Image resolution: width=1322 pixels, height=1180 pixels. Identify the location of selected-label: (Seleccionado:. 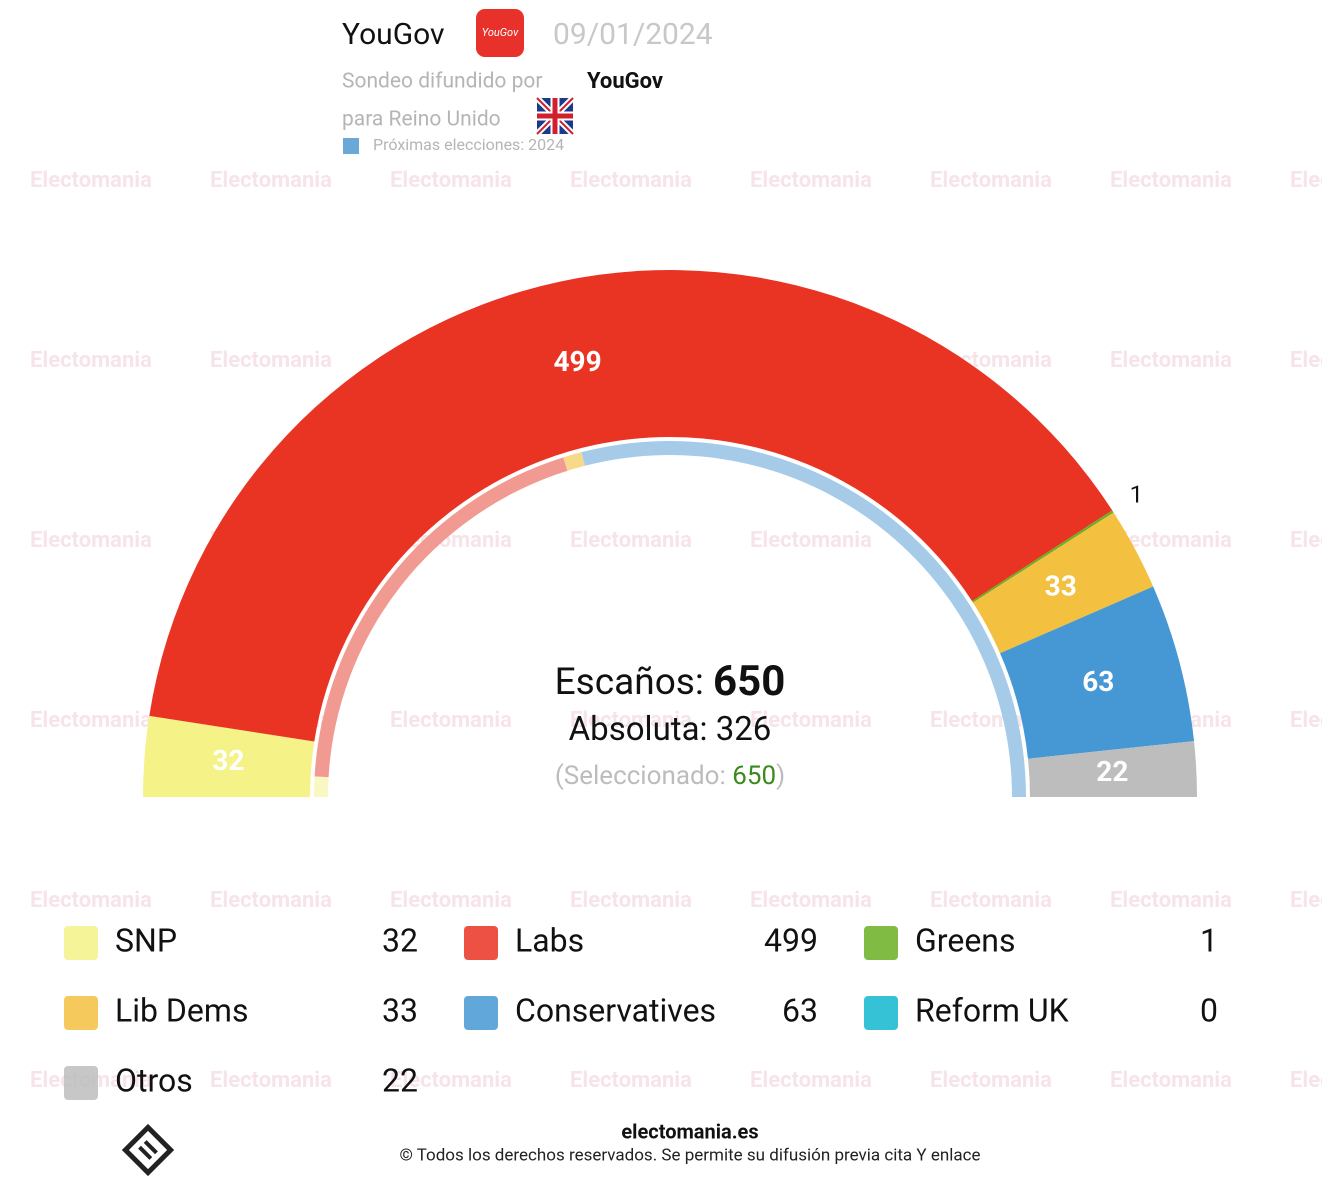
(640, 776).